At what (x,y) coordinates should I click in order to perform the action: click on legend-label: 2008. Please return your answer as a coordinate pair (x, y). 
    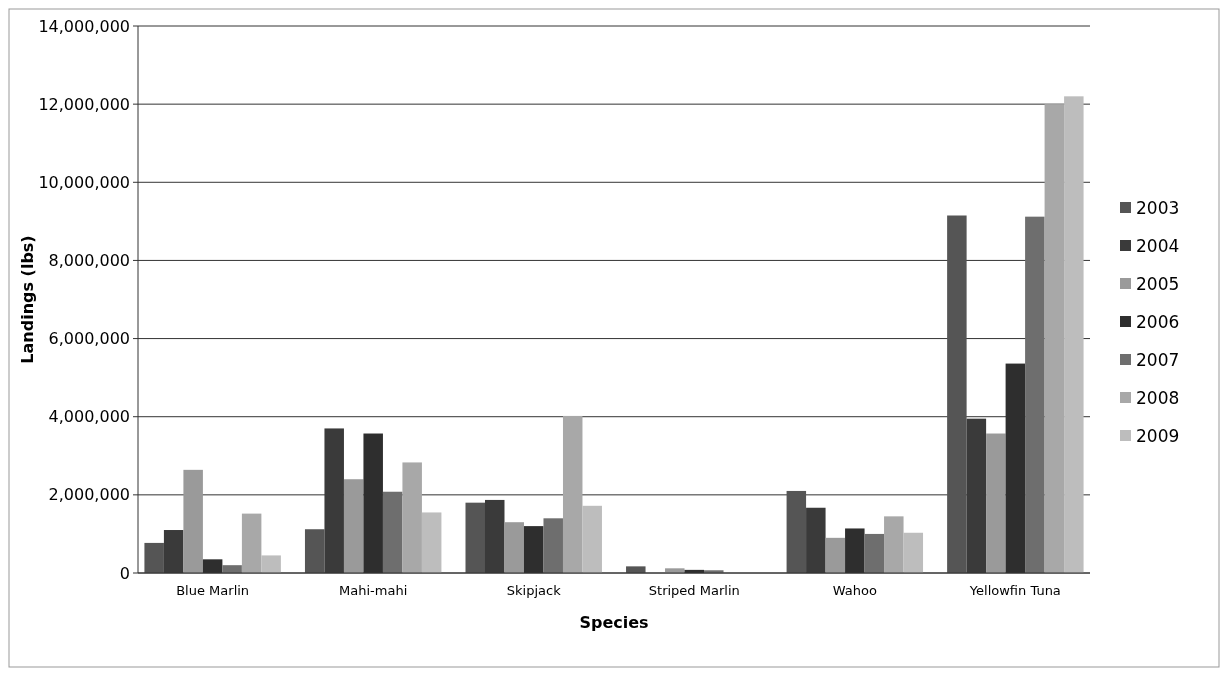
    Looking at the image, I should click on (1158, 397).